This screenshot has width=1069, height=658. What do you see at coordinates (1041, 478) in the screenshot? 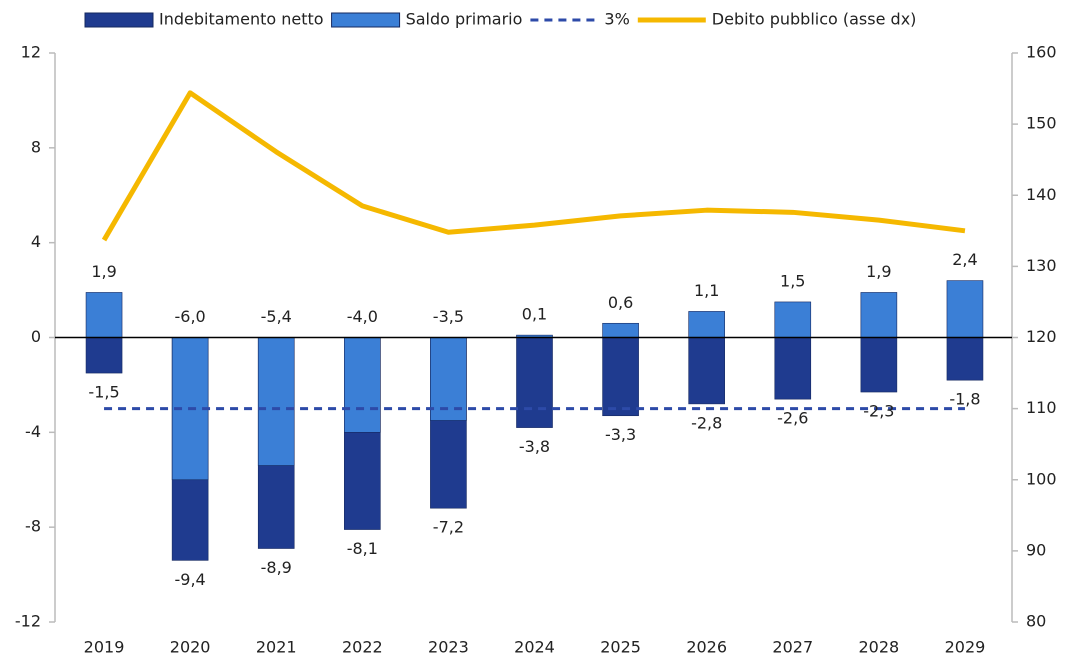
I see `y2-tick-label: 100` at bounding box center [1041, 478].